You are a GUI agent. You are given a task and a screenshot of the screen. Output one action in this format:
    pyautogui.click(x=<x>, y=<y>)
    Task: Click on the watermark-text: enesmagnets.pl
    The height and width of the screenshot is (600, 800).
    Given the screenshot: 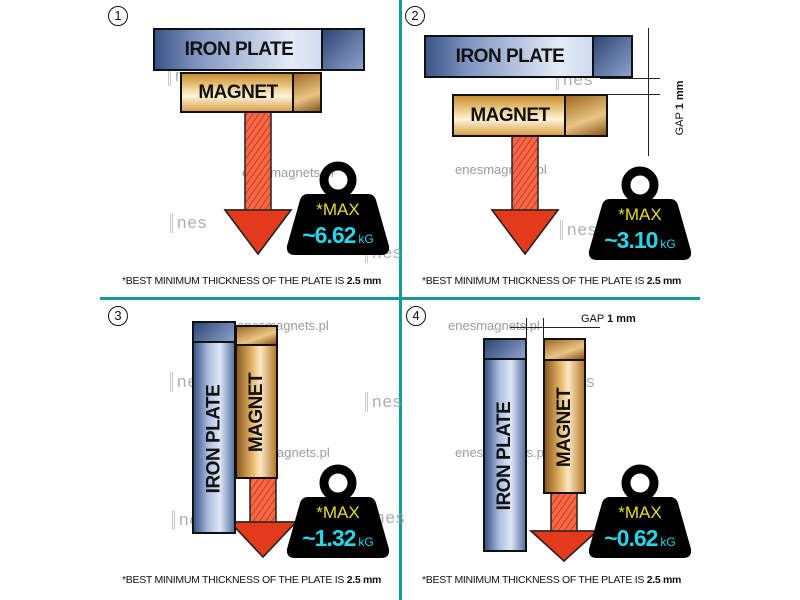 What is the action you would take?
    pyautogui.click(x=494, y=325)
    